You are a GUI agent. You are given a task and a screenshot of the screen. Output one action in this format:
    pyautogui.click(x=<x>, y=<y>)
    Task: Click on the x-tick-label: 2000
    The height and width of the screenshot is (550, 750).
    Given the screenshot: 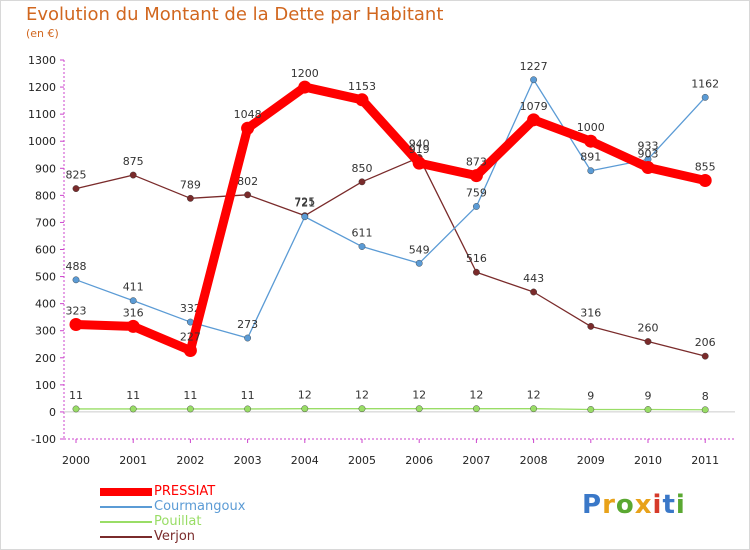 What is the action you would take?
    pyautogui.click(x=76, y=460)
    